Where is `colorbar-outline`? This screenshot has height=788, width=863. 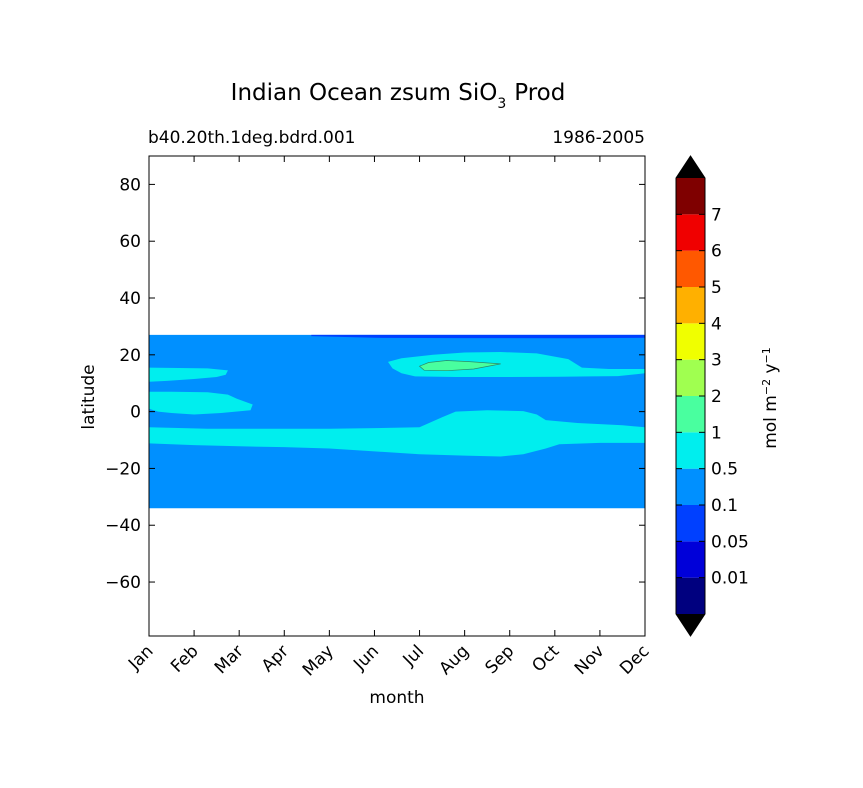
colorbar-outline is located at coordinates (690, 396).